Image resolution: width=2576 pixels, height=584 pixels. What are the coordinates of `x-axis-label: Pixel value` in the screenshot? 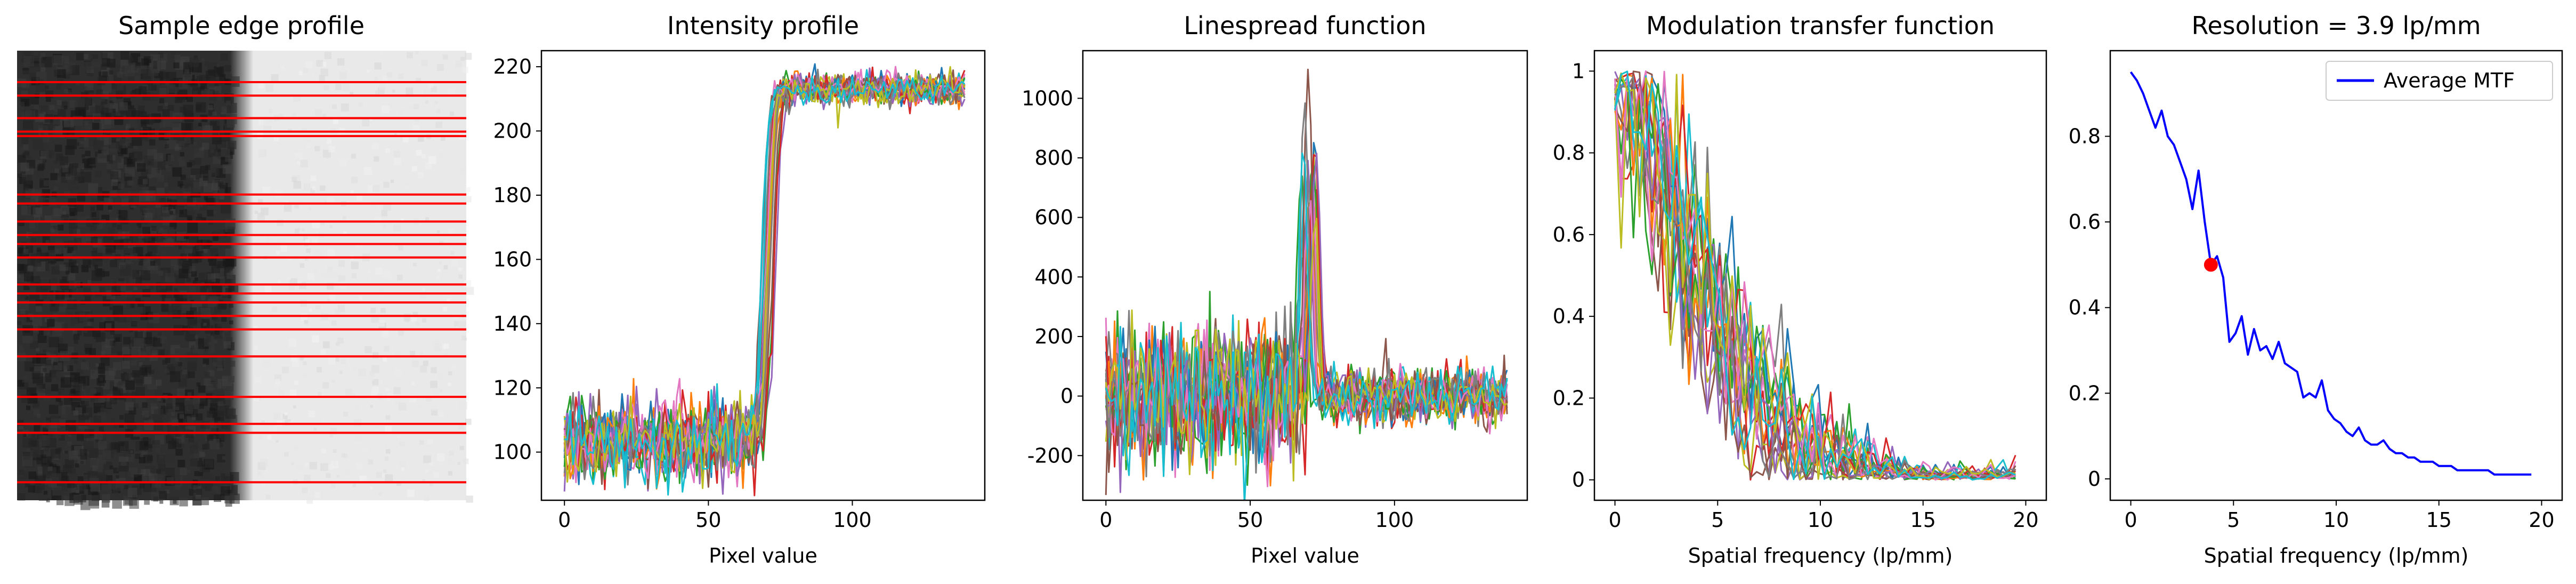 It's located at (763, 555).